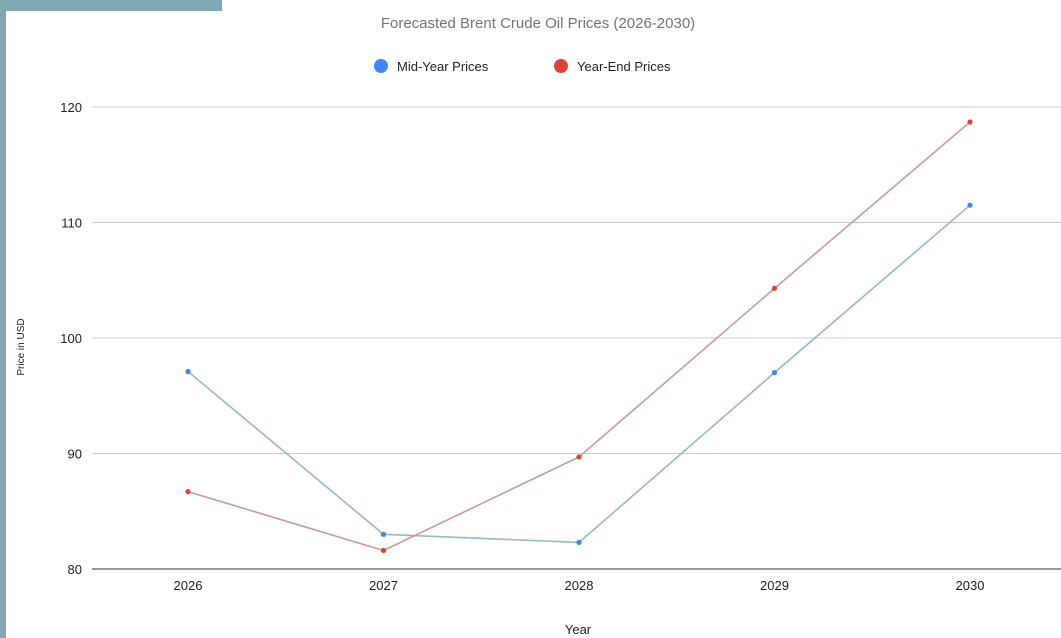  What do you see at coordinates (71, 107) in the screenshot?
I see `y-tick-label: 120` at bounding box center [71, 107].